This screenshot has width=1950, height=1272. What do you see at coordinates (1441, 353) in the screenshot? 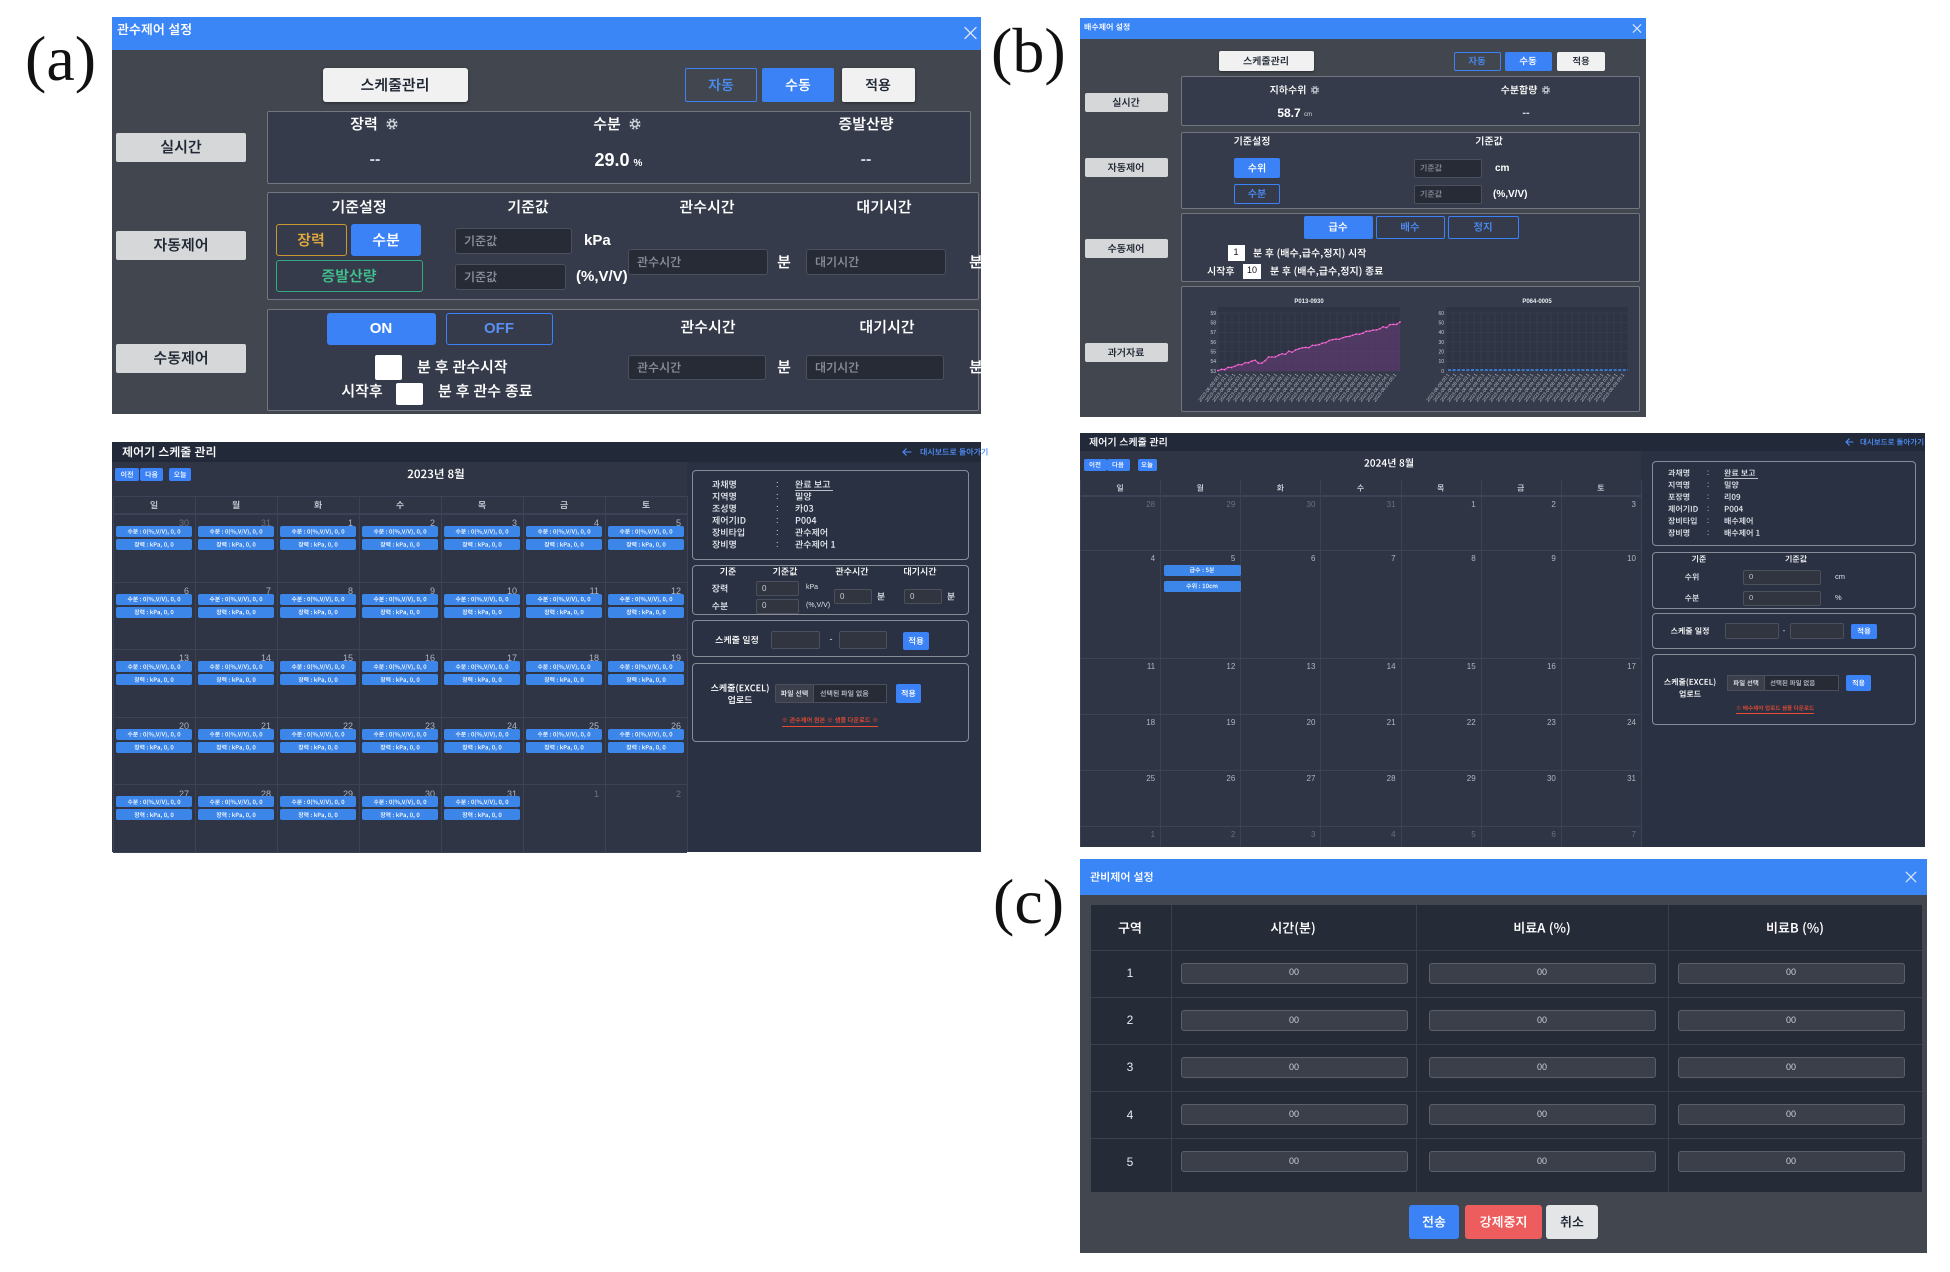
I see `svg-text: 20` at bounding box center [1441, 353].